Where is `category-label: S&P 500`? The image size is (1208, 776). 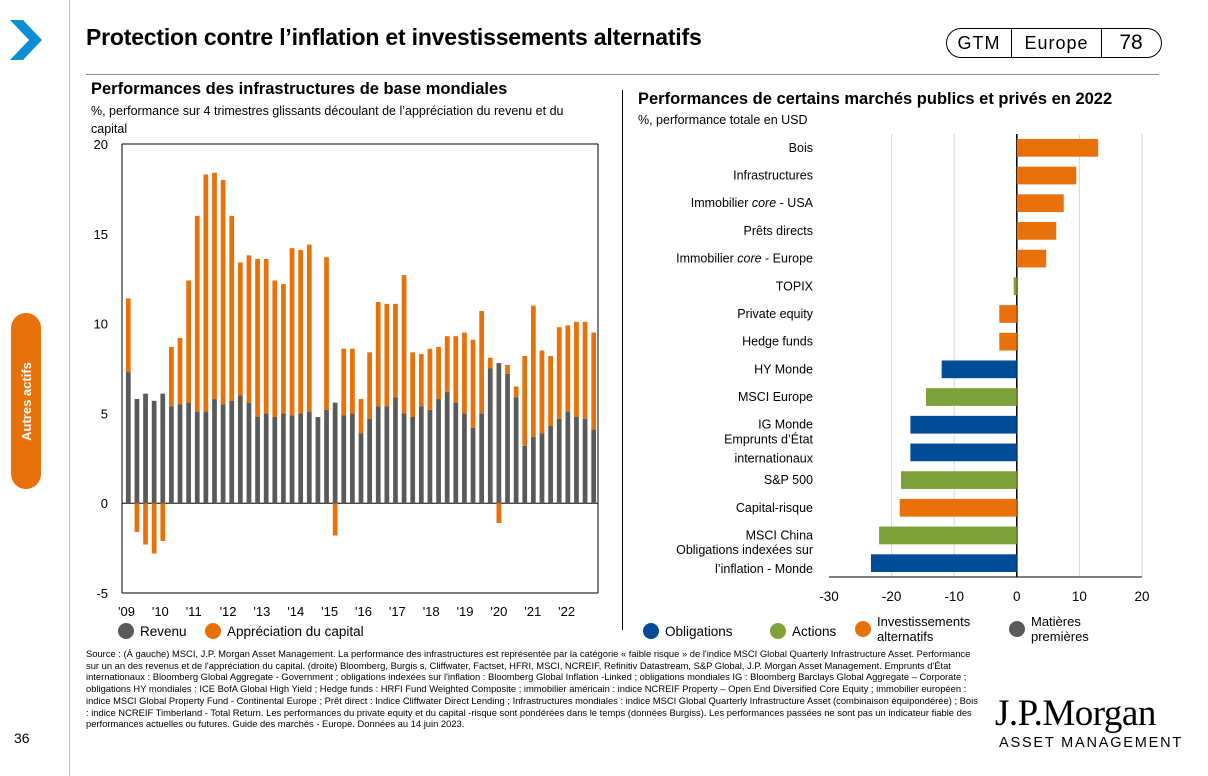 category-label: S&P 500 is located at coordinates (788, 480).